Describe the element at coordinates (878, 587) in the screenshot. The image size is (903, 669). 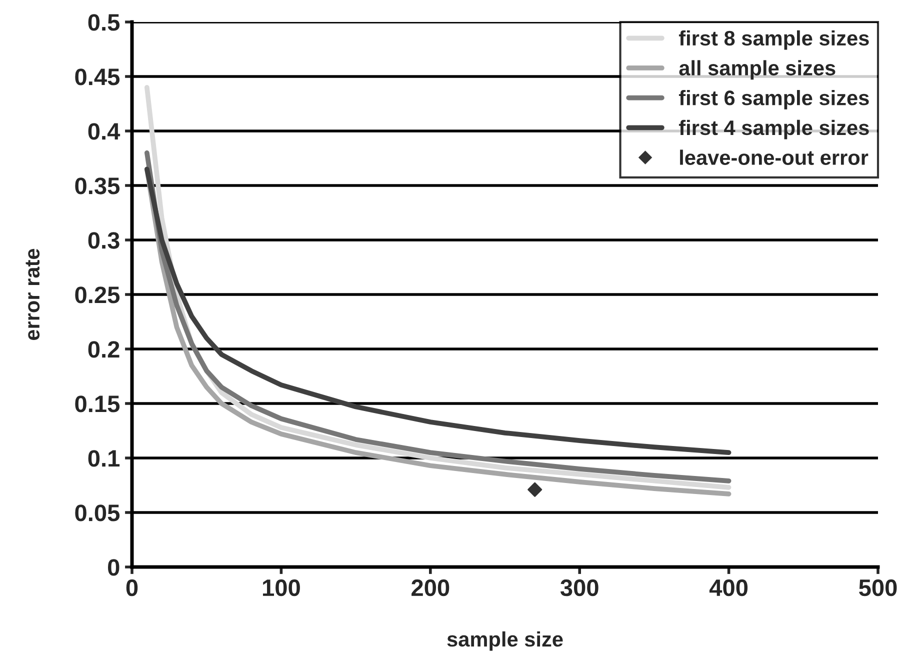
I see `x-tick-label: 500` at that location.